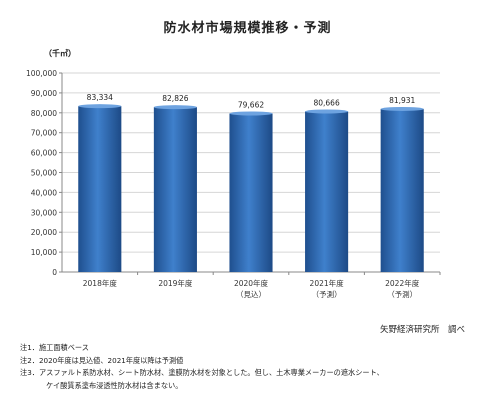 The width and height of the screenshot is (495, 400). What do you see at coordinates (44, 93) in the screenshot?
I see `y-tick-label: 90,000` at bounding box center [44, 93].